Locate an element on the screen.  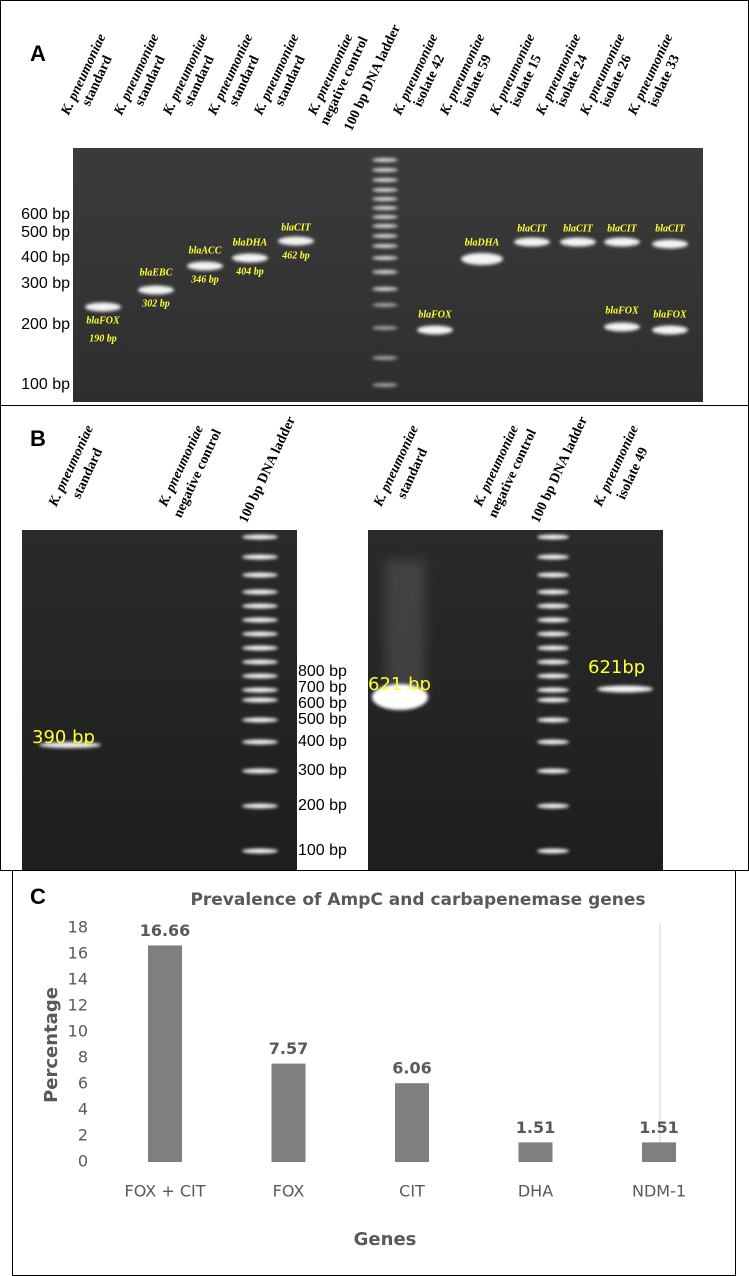
smear is located at coordinates (405, 630).